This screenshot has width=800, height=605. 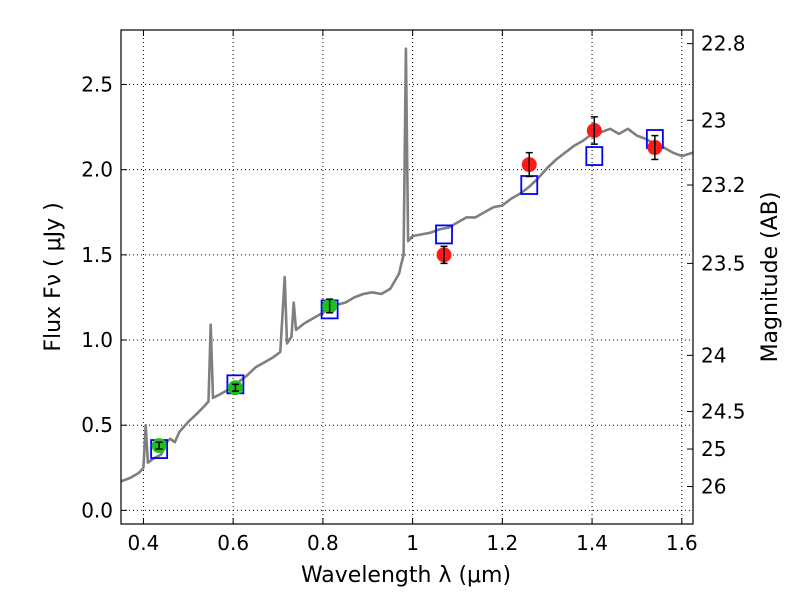 What do you see at coordinates (97, 510) in the screenshot?
I see `y-tick-label: 0.0` at bounding box center [97, 510].